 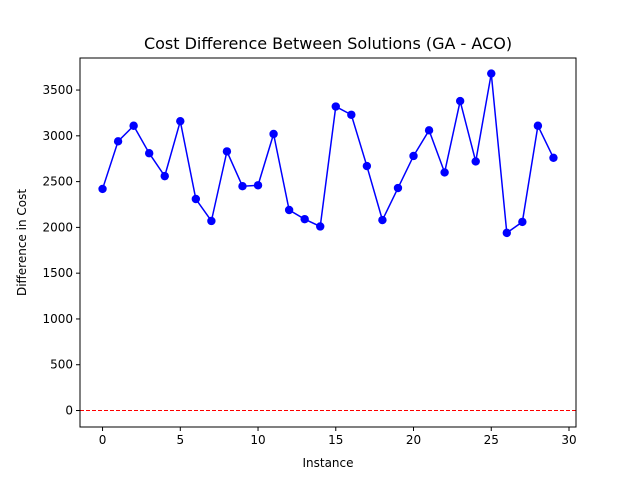 What do you see at coordinates (61, 365) in the screenshot?
I see `y-tick-label: 500` at bounding box center [61, 365].